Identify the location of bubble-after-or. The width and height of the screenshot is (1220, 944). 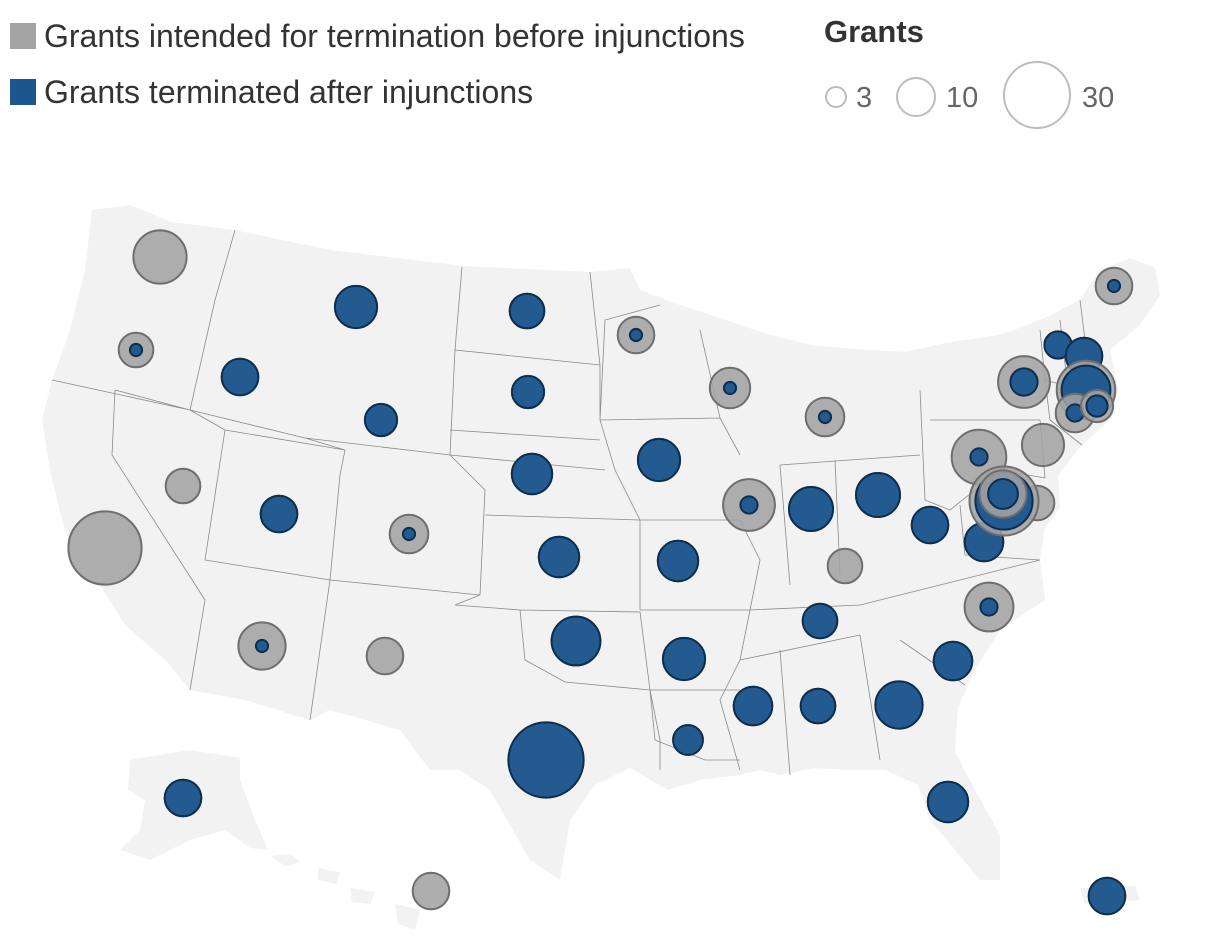
(136, 350).